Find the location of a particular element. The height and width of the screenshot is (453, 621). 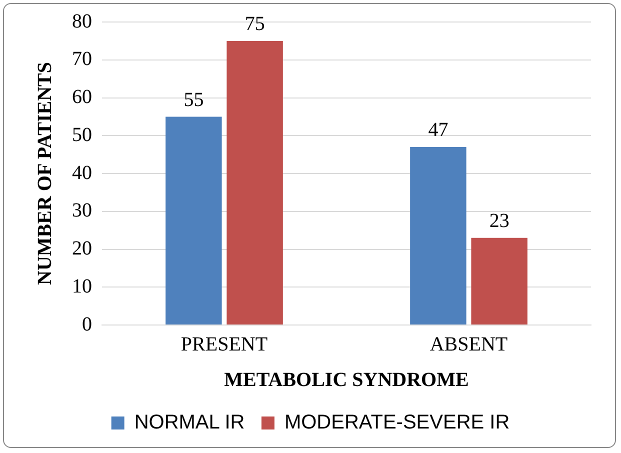

y-tick-label: 20 is located at coordinates (82, 249).